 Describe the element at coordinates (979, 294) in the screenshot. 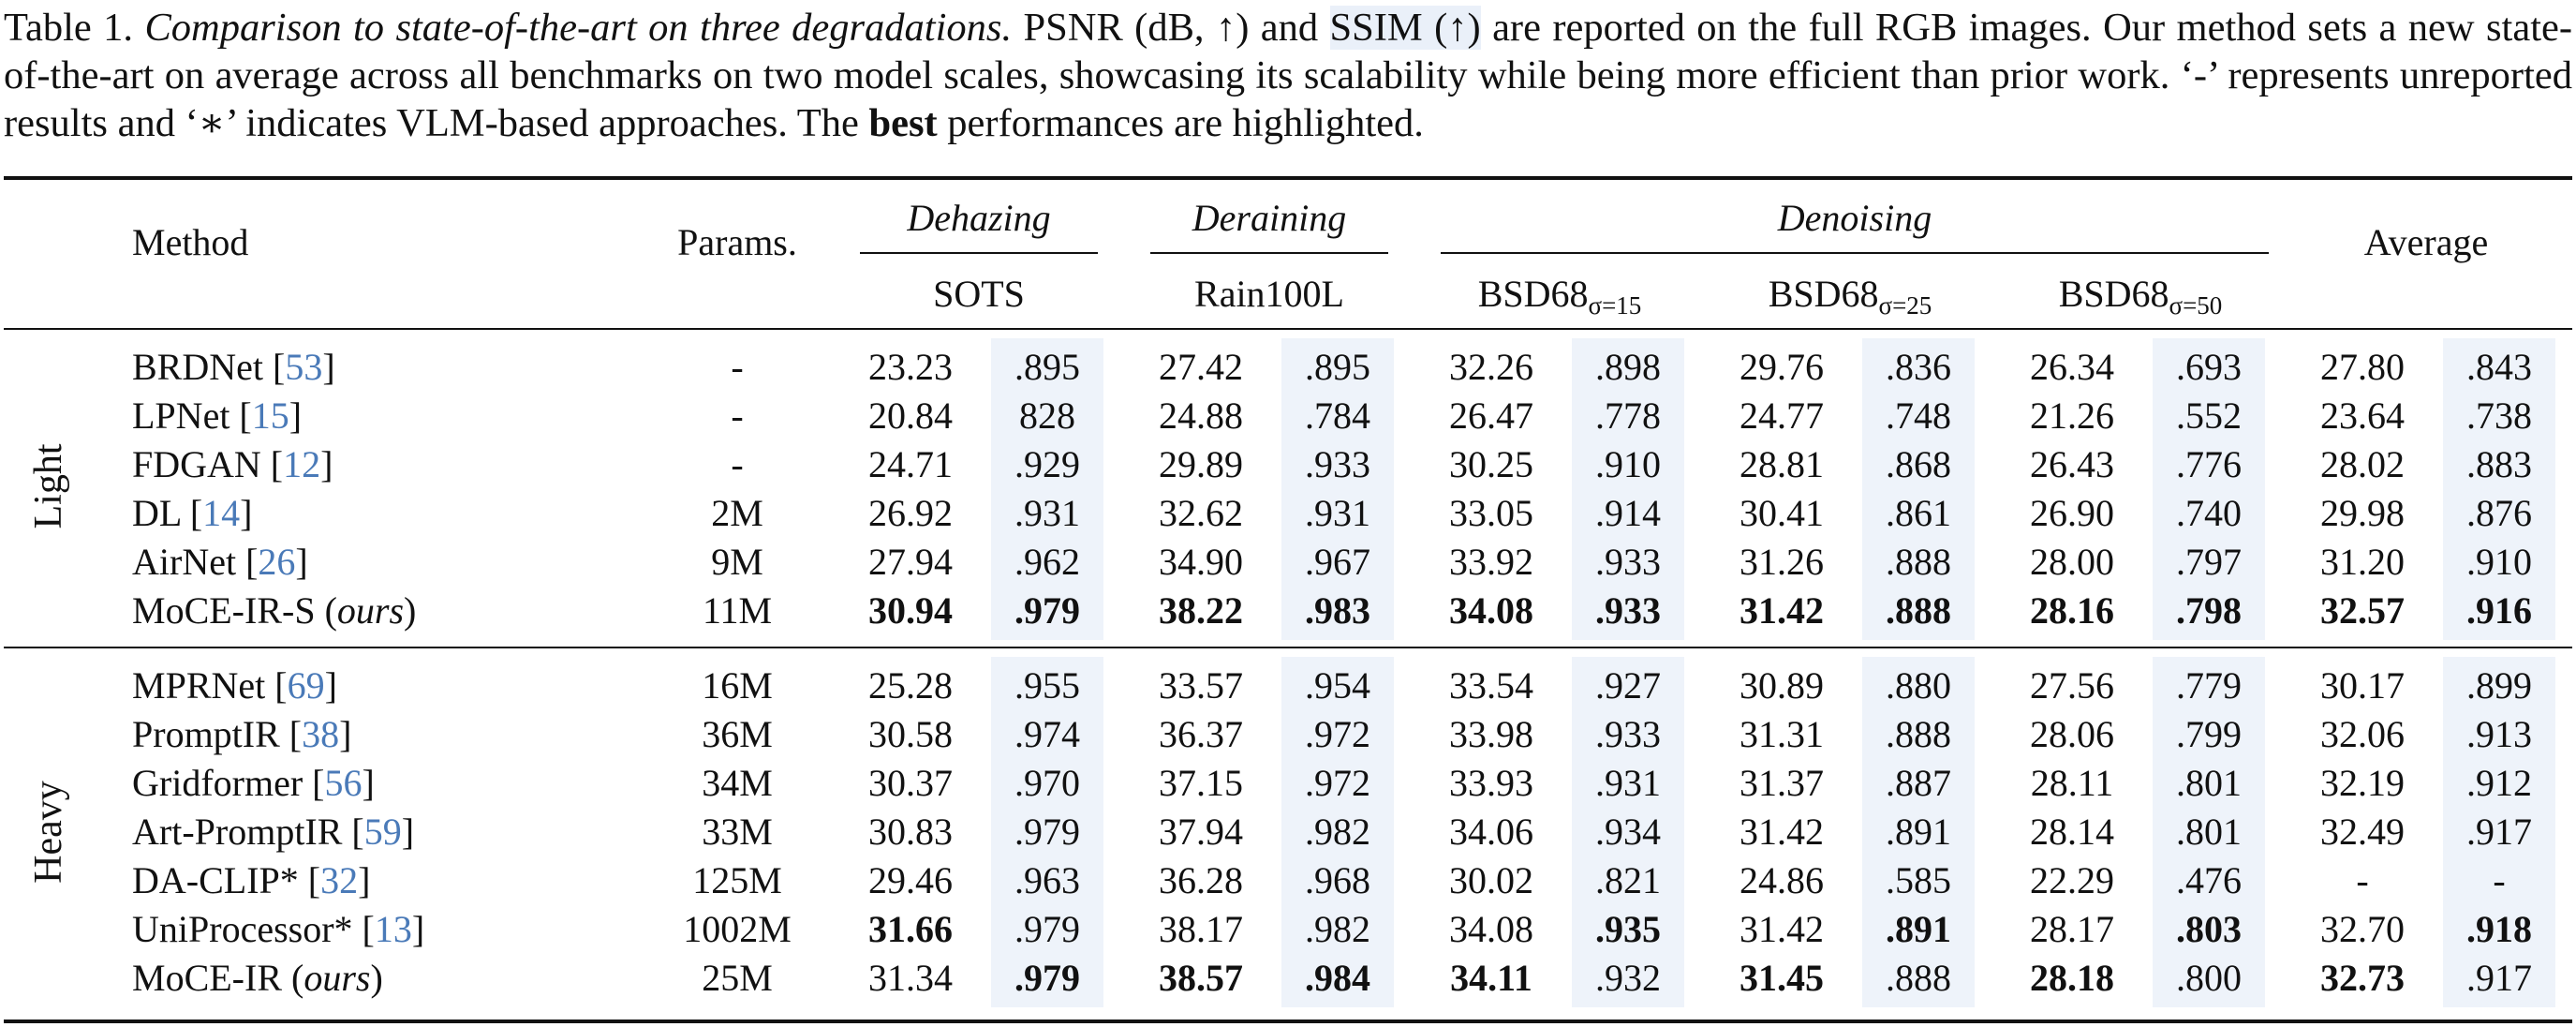

I see `header-sots: SOTS` at that location.